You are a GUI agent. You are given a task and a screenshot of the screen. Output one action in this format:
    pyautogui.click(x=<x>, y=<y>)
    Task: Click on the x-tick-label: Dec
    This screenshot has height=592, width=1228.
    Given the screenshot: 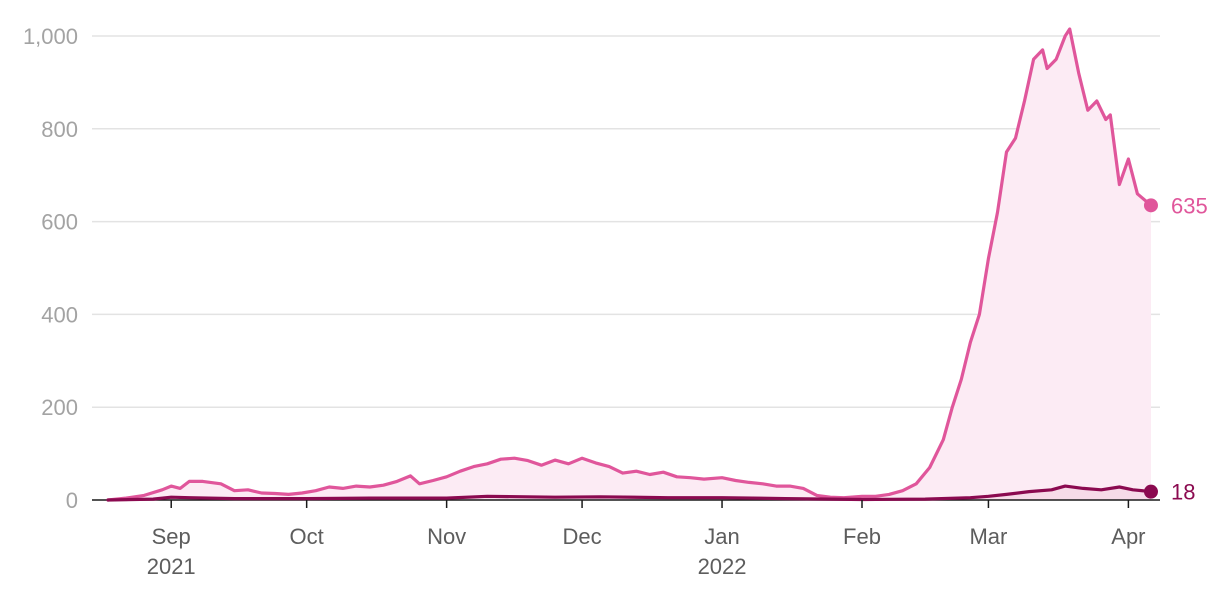 What is the action you would take?
    pyautogui.click(x=582, y=536)
    